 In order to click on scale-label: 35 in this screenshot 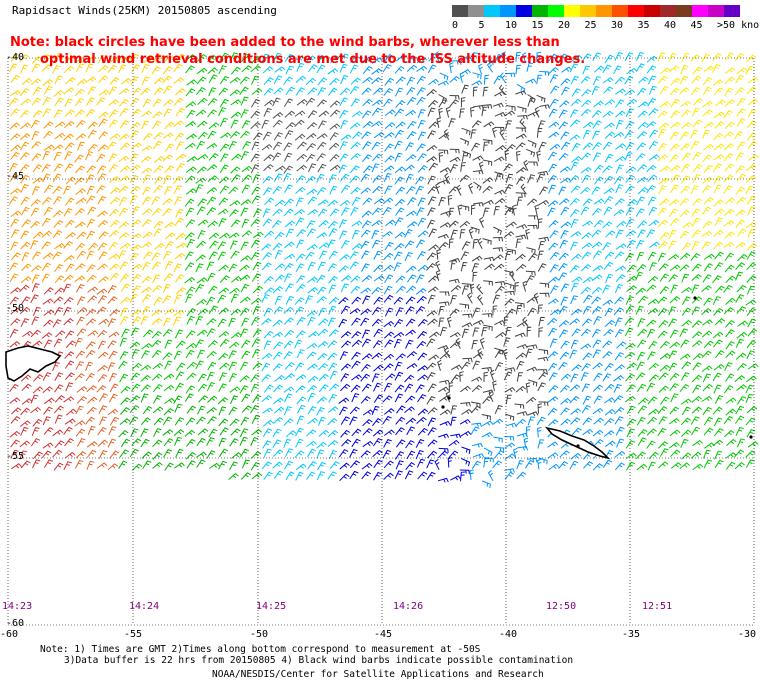, I will do `click(643, 25)`.